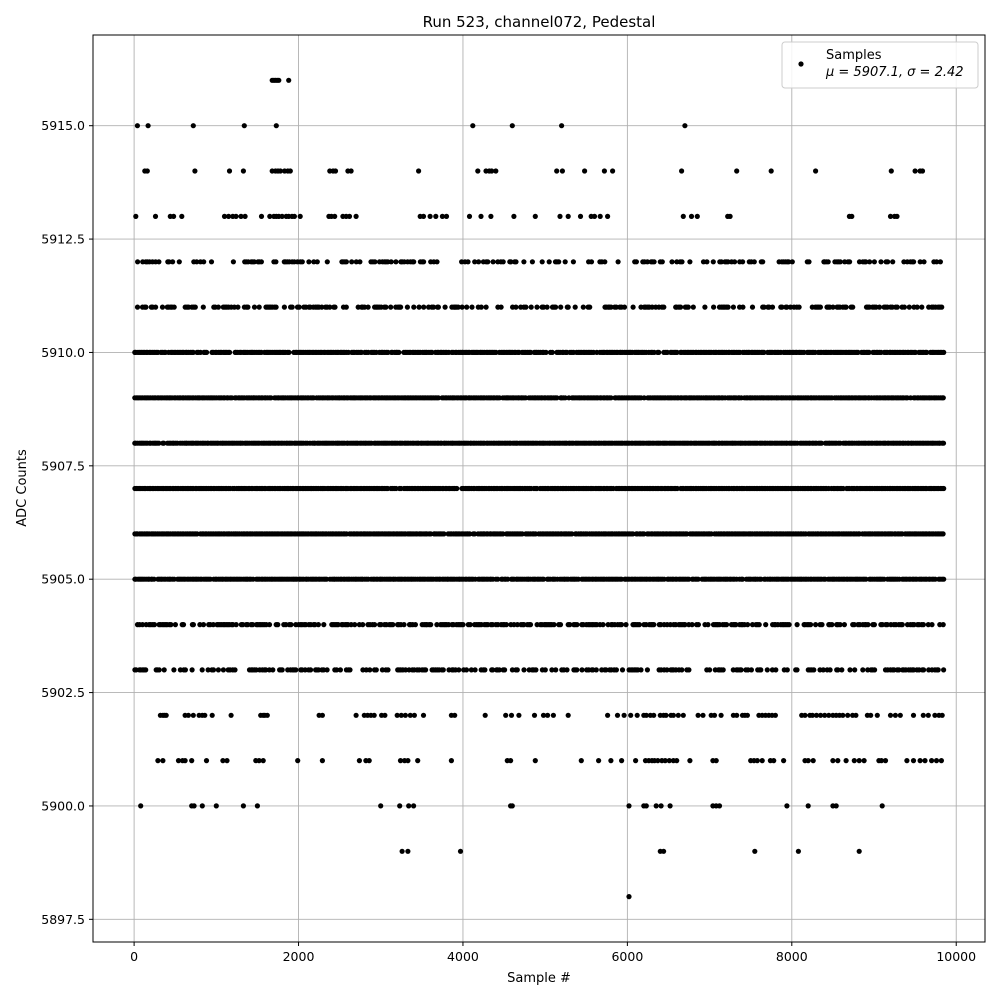  Describe the element at coordinates (134, 956) in the screenshot. I see `x-tick-label: 0` at that location.